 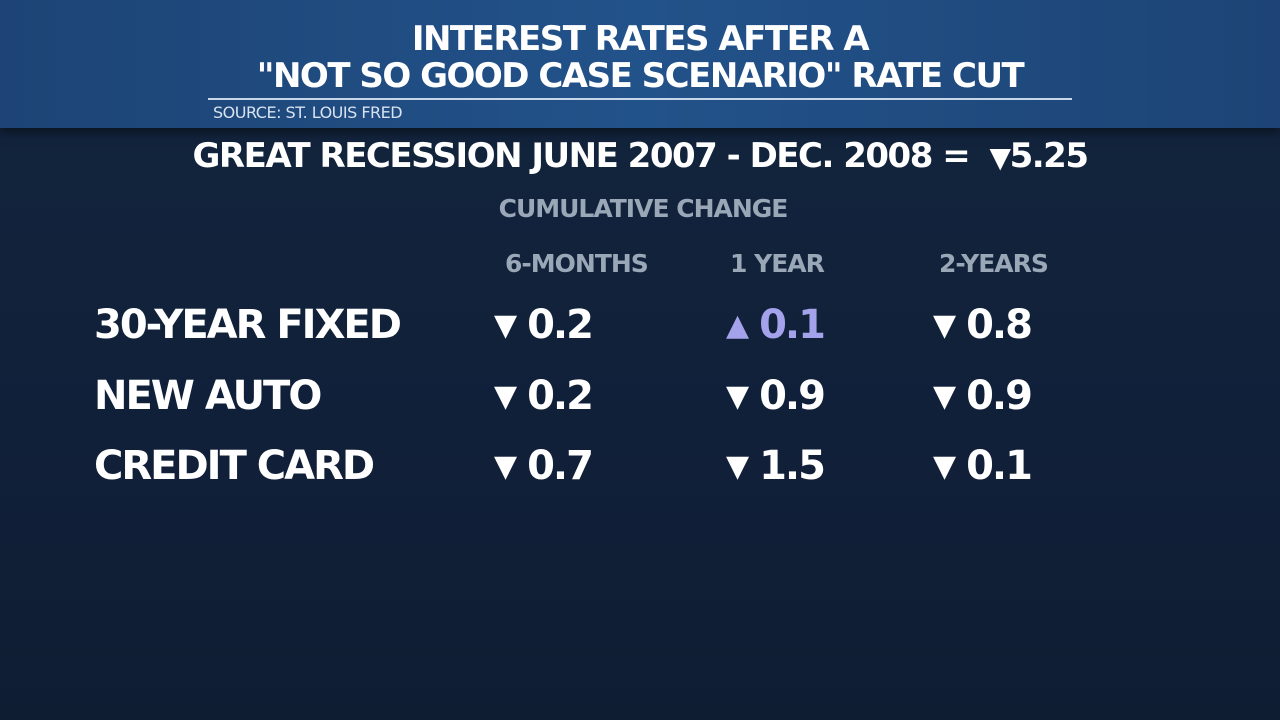 I want to click on row-label: 30-YEAR FIXED, so click(x=248, y=325).